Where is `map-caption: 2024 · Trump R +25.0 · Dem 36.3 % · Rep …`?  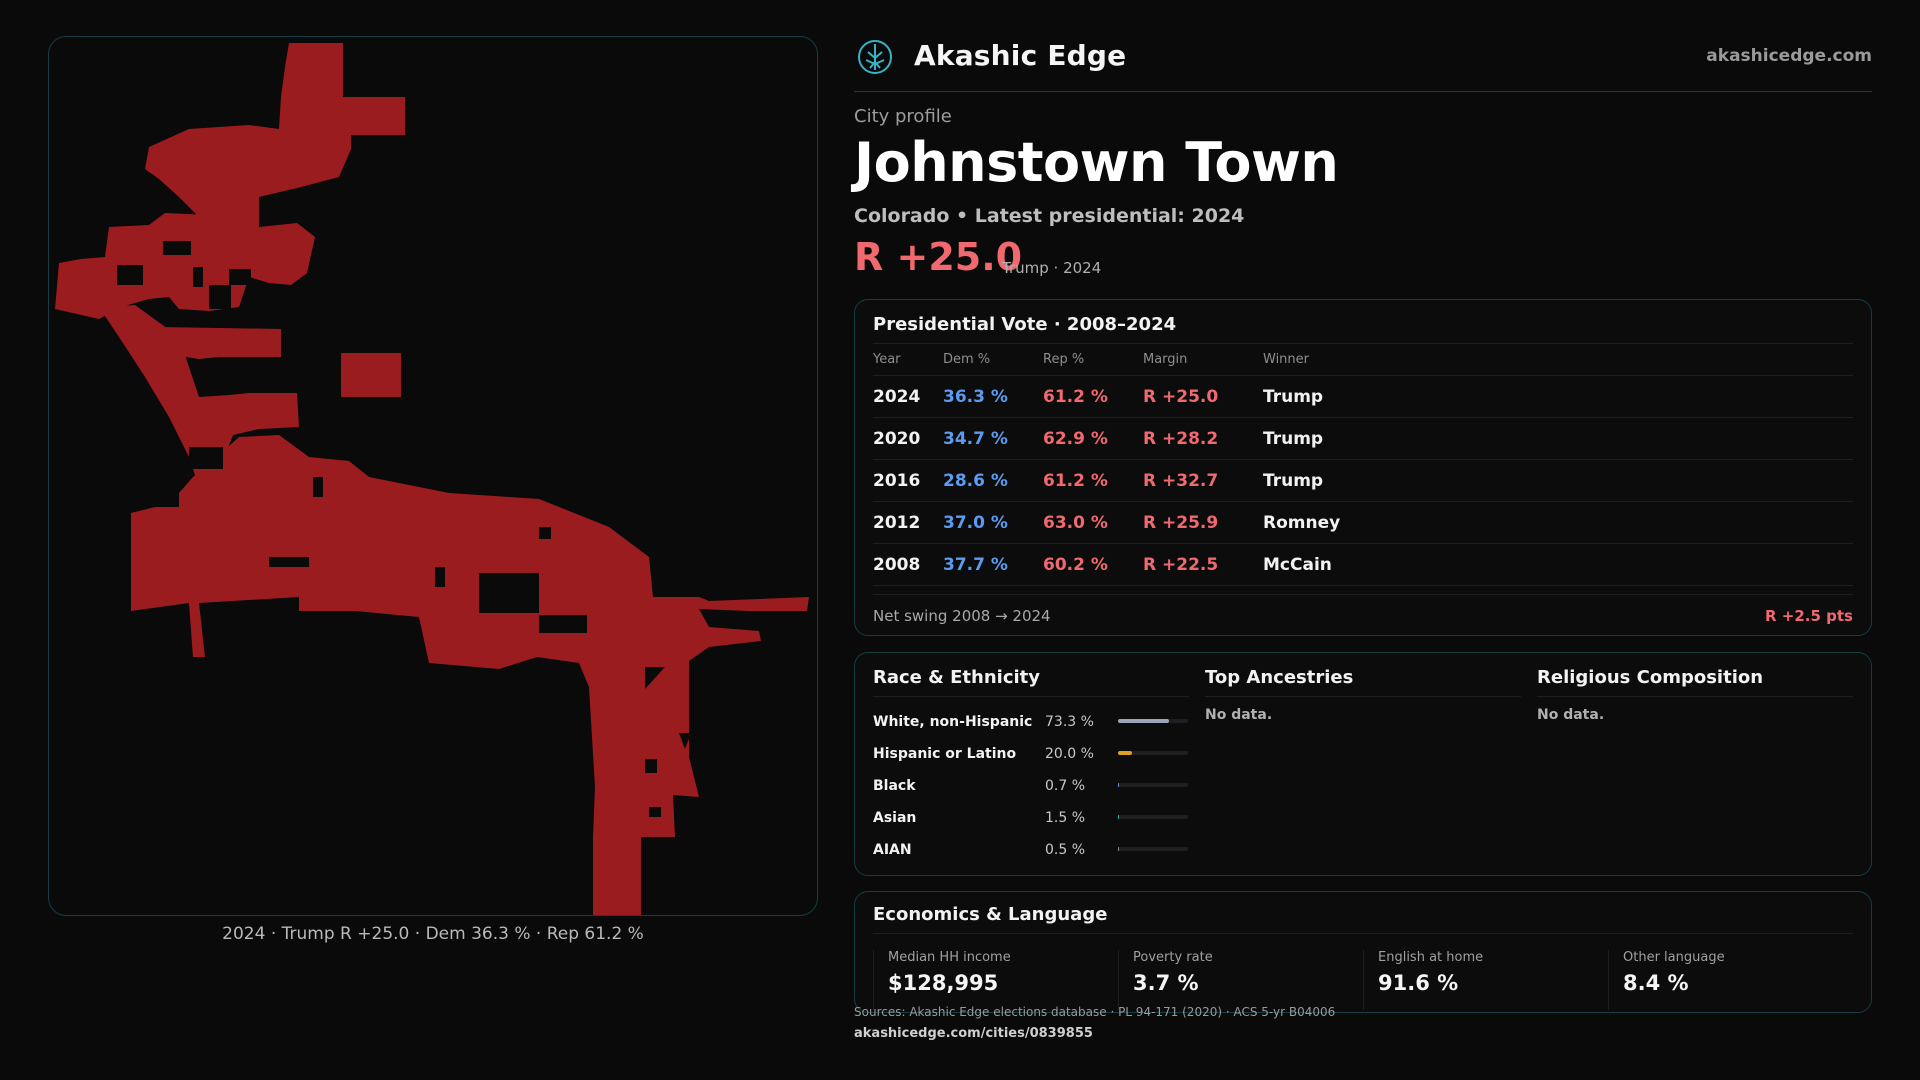
map-caption: 2024 · Trump R +25.0 · Dem 36.3 % · Rep … is located at coordinates (433, 934).